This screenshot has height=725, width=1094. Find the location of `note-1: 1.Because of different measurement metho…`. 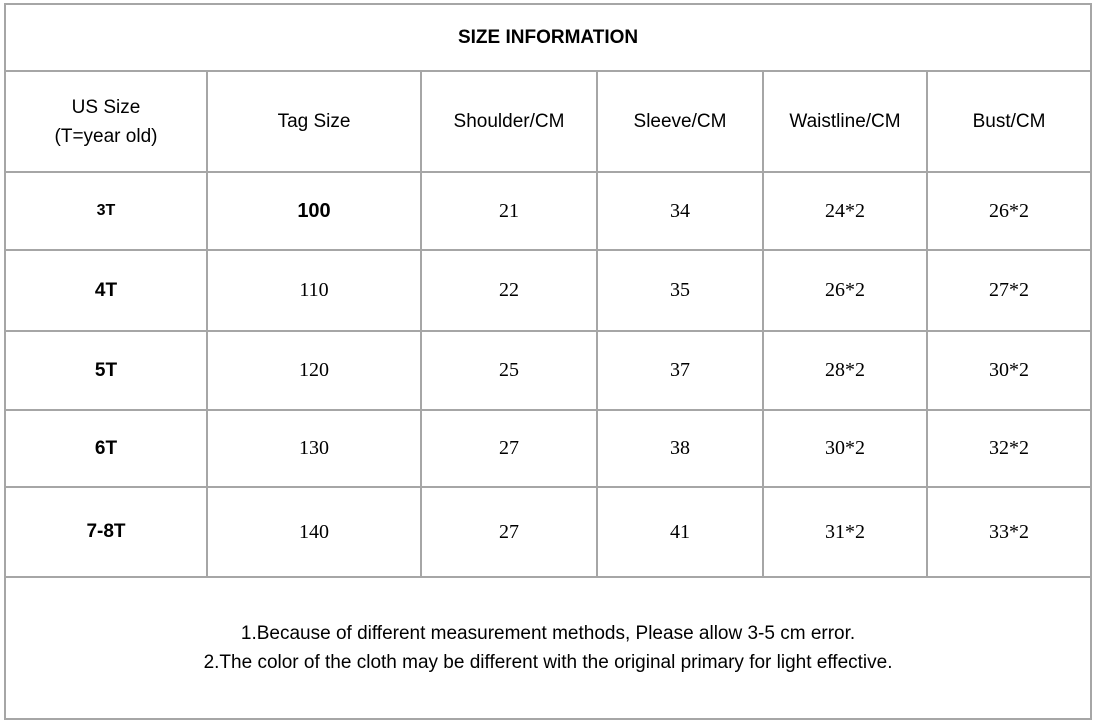

note-1: 1.Because of different measurement metho… is located at coordinates (548, 633).